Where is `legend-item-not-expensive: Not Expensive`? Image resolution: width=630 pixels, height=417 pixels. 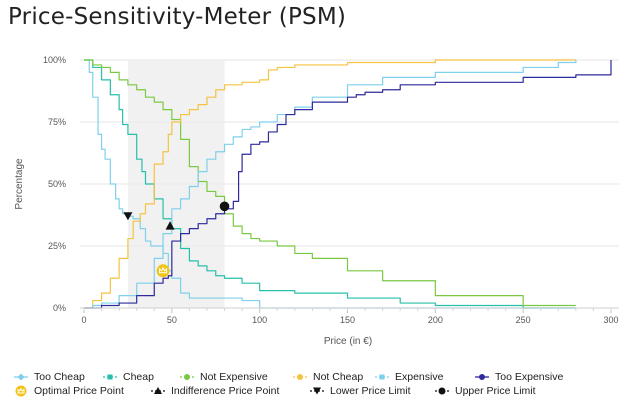 legend-item-not-expensive: Not Expensive is located at coordinates (224, 377).